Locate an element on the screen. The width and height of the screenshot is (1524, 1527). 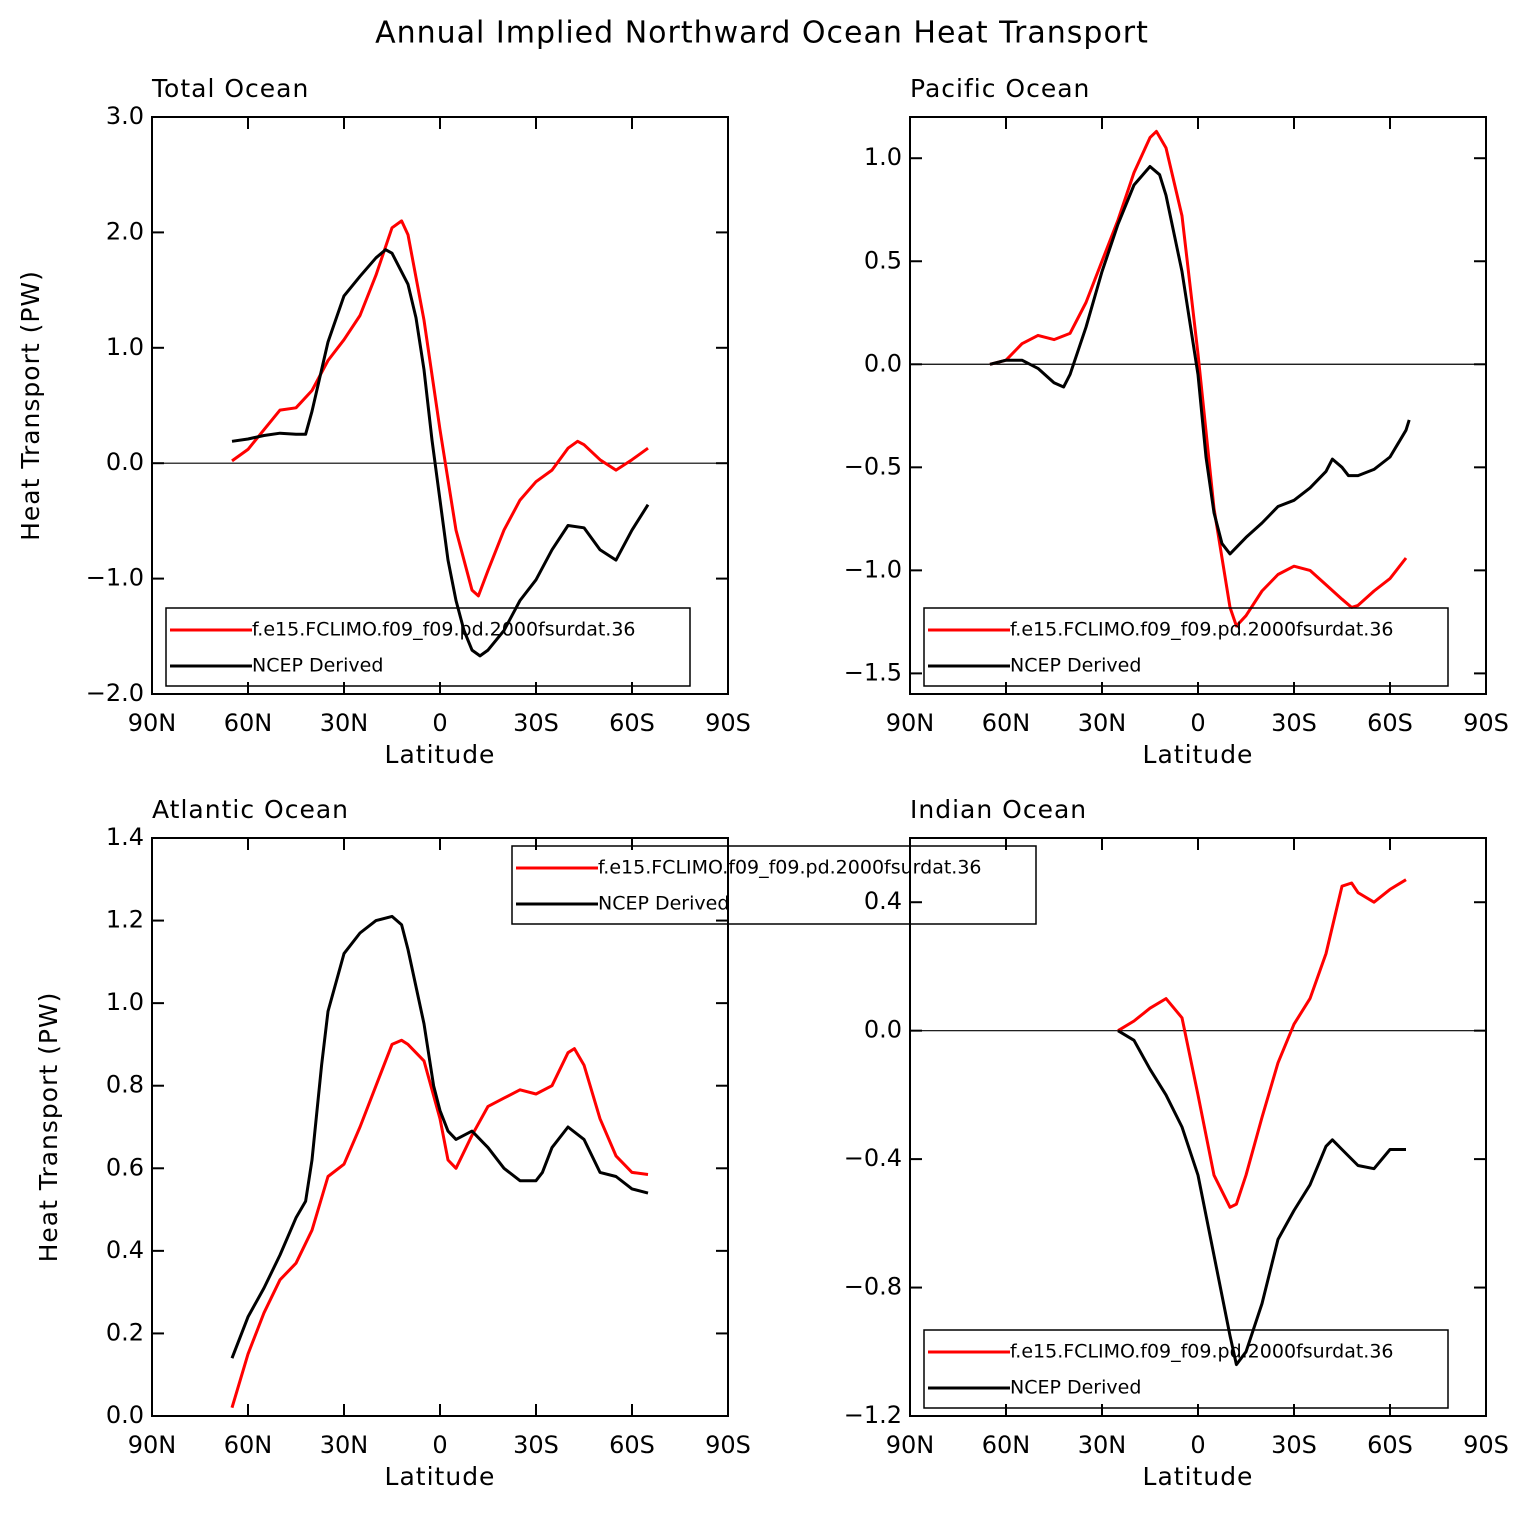
y-tick-label: 0.6 is located at coordinates (125, 1167).